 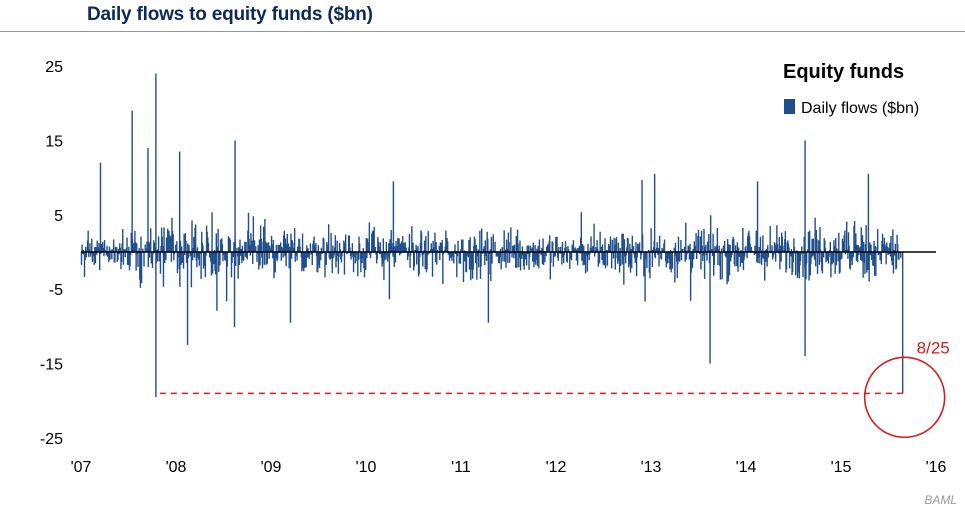 What do you see at coordinates (843, 72) in the screenshot?
I see `legend-title: Equity funds` at bounding box center [843, 72].